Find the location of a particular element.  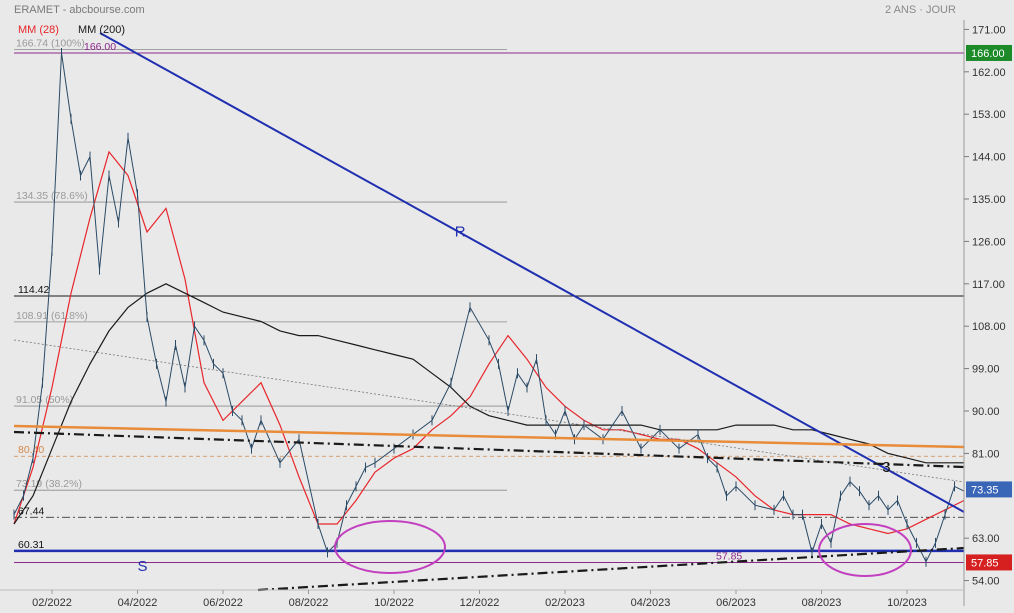

level-label: 57.85 is located at coordinates (729, 556).